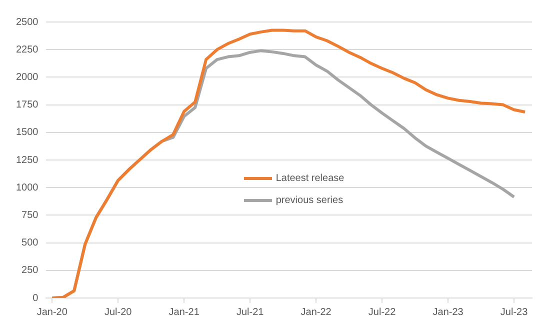 Image resolution: width=552 pixels, height=329 pixels. What do you see at coordinates (382, 312) in the screenshot?
I see `x-tick-label: Jul-22` at bounding box center [382, 312].